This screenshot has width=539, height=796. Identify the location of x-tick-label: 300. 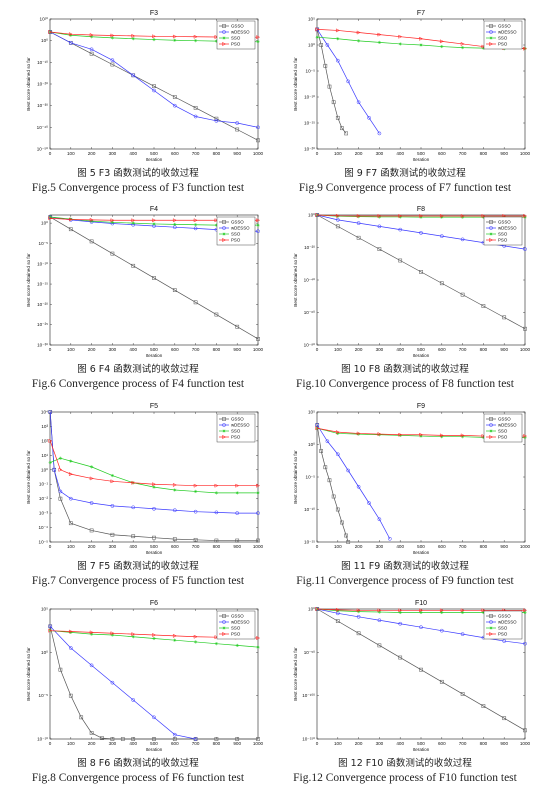
(113, 546).